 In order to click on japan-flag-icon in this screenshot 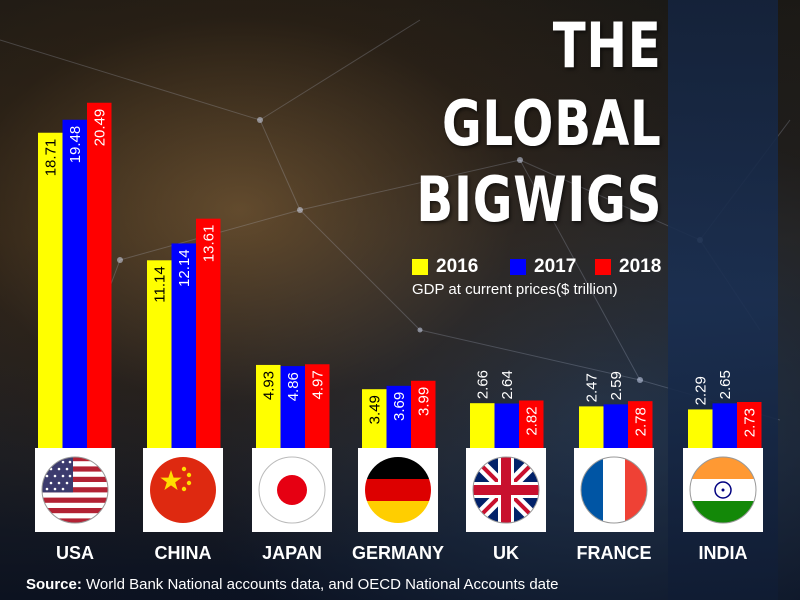, I will do `click(292, 490)`.